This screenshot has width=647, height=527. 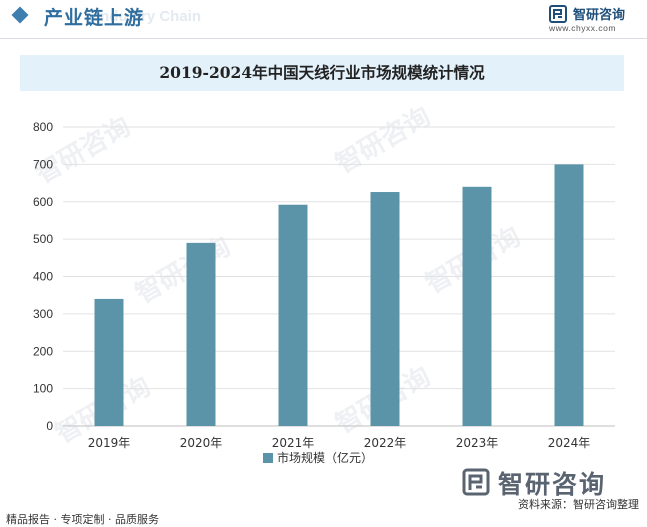 I want to click on x-tick-label: 2021年, so click(x=293, y=443).